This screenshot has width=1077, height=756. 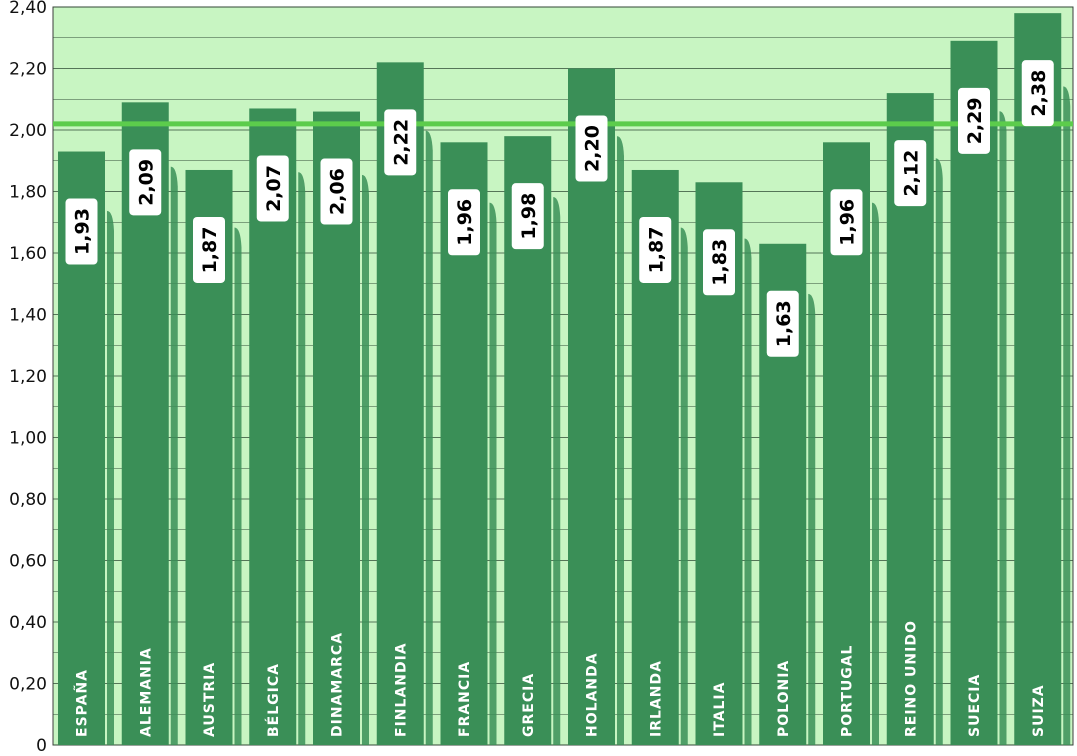 I want to click on y-tick-label: 1,80, so click(x=28, y=193).